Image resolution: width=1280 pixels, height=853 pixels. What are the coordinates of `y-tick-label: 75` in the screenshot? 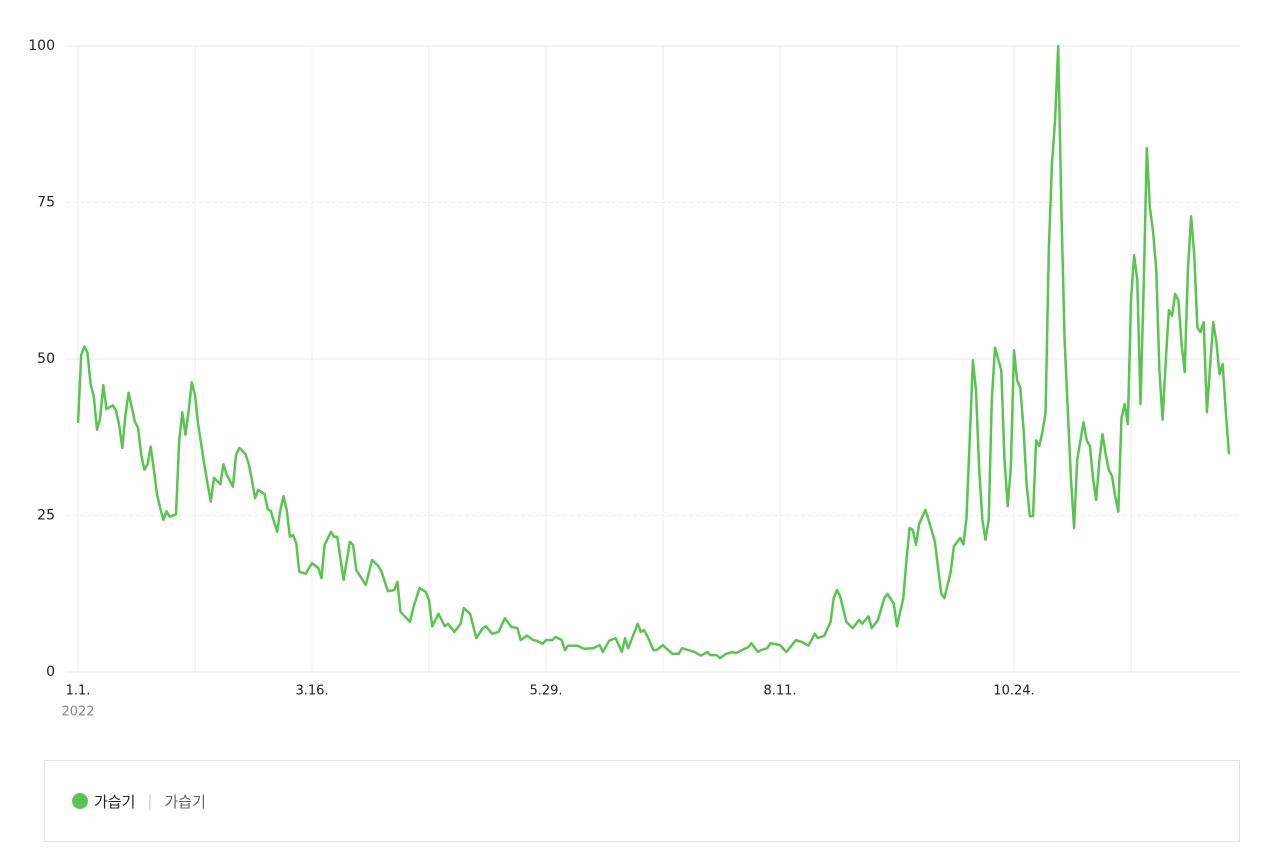 It's located at (46, 203).